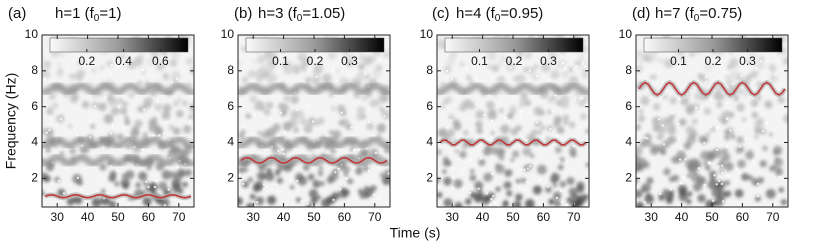 The height and width of the screenshot is (244, 830). I want to click on panel-title: h=7 (f0=0.75), so click(698, 14).